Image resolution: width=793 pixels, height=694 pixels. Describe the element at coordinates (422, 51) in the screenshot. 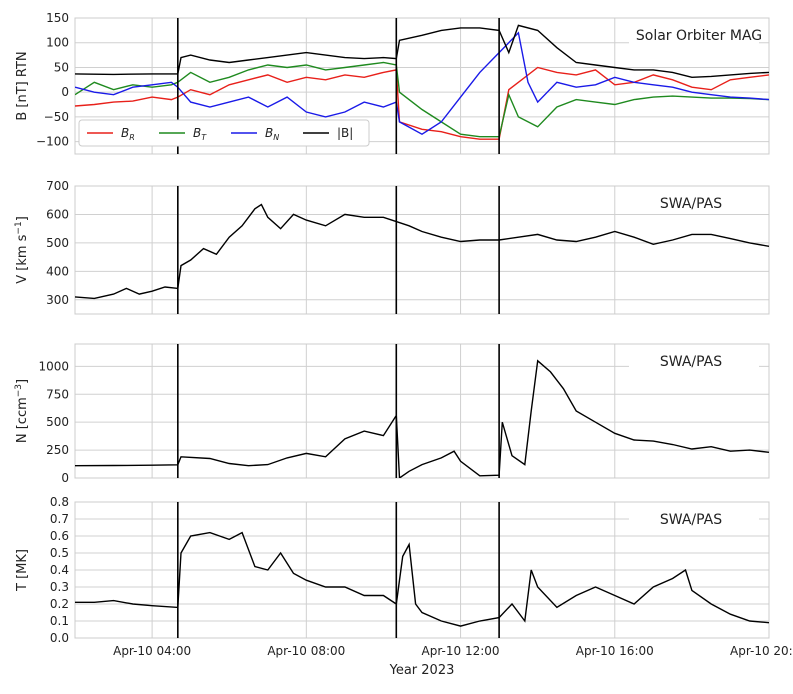

I see `series-line-B` at that location.